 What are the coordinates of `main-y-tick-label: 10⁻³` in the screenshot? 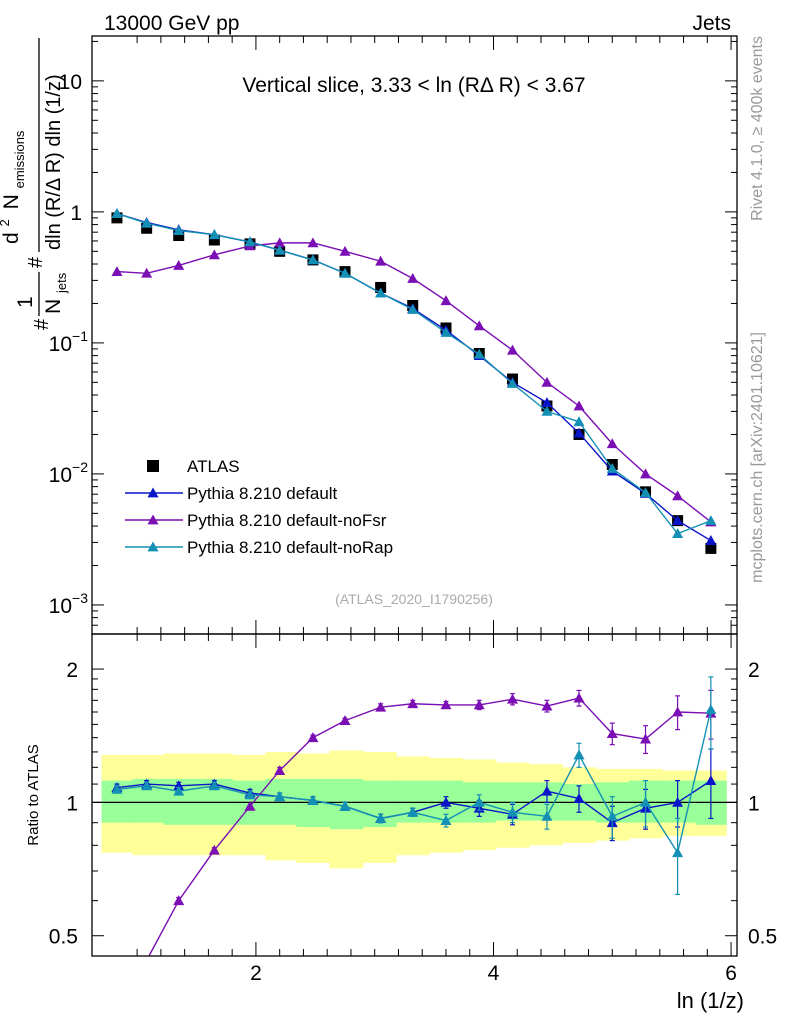 It's located at (69, 604).